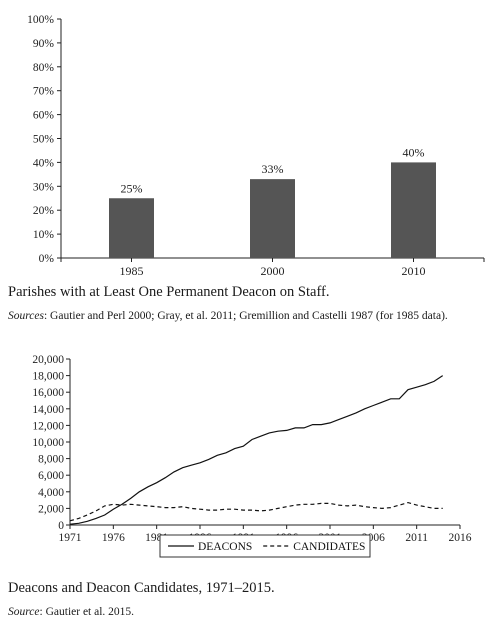 This screenshot has height=628, width=504. Describe the element at coordinates (40, 20) in the screenshot. I see `bar-chart-y-tick-label: 100%` at that location.